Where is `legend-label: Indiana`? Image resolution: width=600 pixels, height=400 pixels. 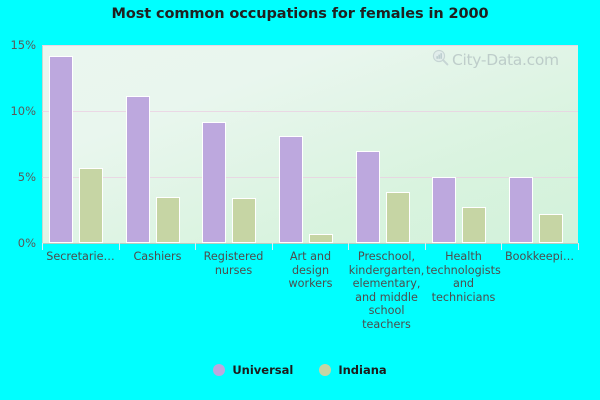 legend-label: Indiana is located at coordinates (362, 370).